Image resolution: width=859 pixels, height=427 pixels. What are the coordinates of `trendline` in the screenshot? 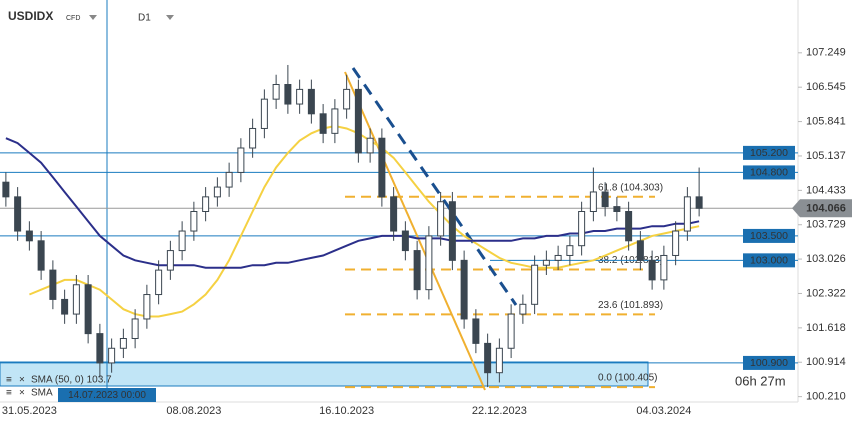 It's located at (434, 186).